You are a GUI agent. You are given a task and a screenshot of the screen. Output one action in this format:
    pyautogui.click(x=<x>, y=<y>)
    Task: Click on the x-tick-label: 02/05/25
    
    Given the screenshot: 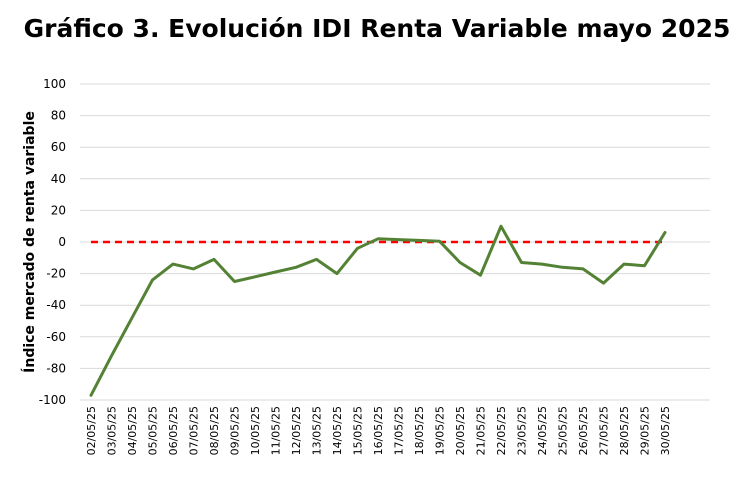 What is the action you would take?
    pyautogui.click(x=91, y=430)
    